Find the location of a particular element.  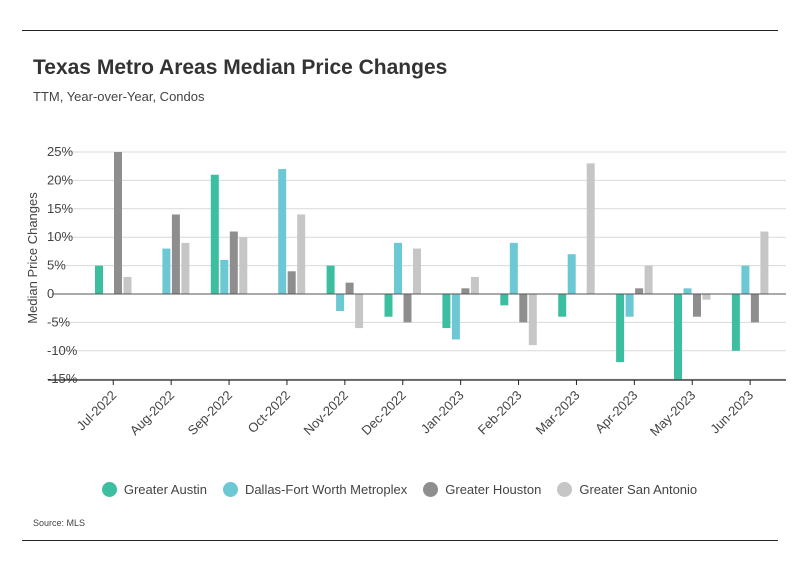

bar-greater-san-antonio-apr-2023 is located at coordinates (648, 279).